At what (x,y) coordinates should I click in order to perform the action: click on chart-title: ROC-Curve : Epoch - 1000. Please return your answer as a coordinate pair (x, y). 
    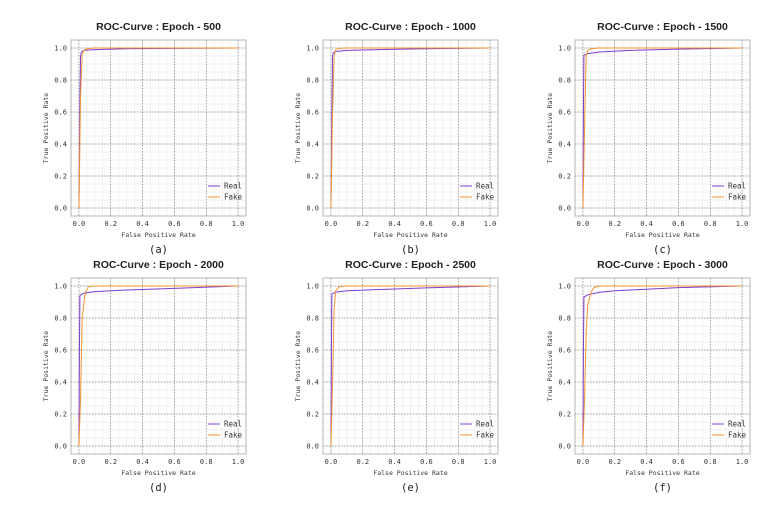
    Looking at the image, I should click on (410, 27).